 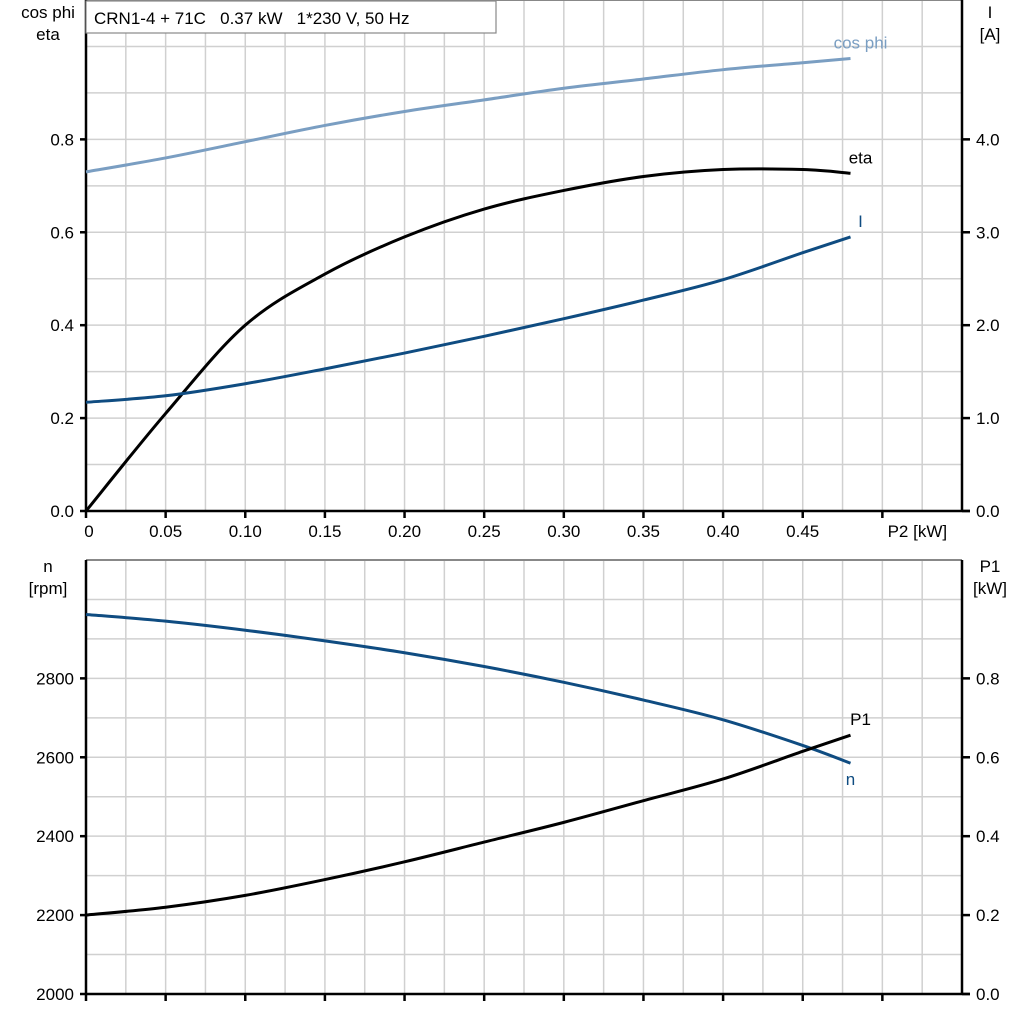 I want to click on series-label: cos phi, so click(x=861, y=43).